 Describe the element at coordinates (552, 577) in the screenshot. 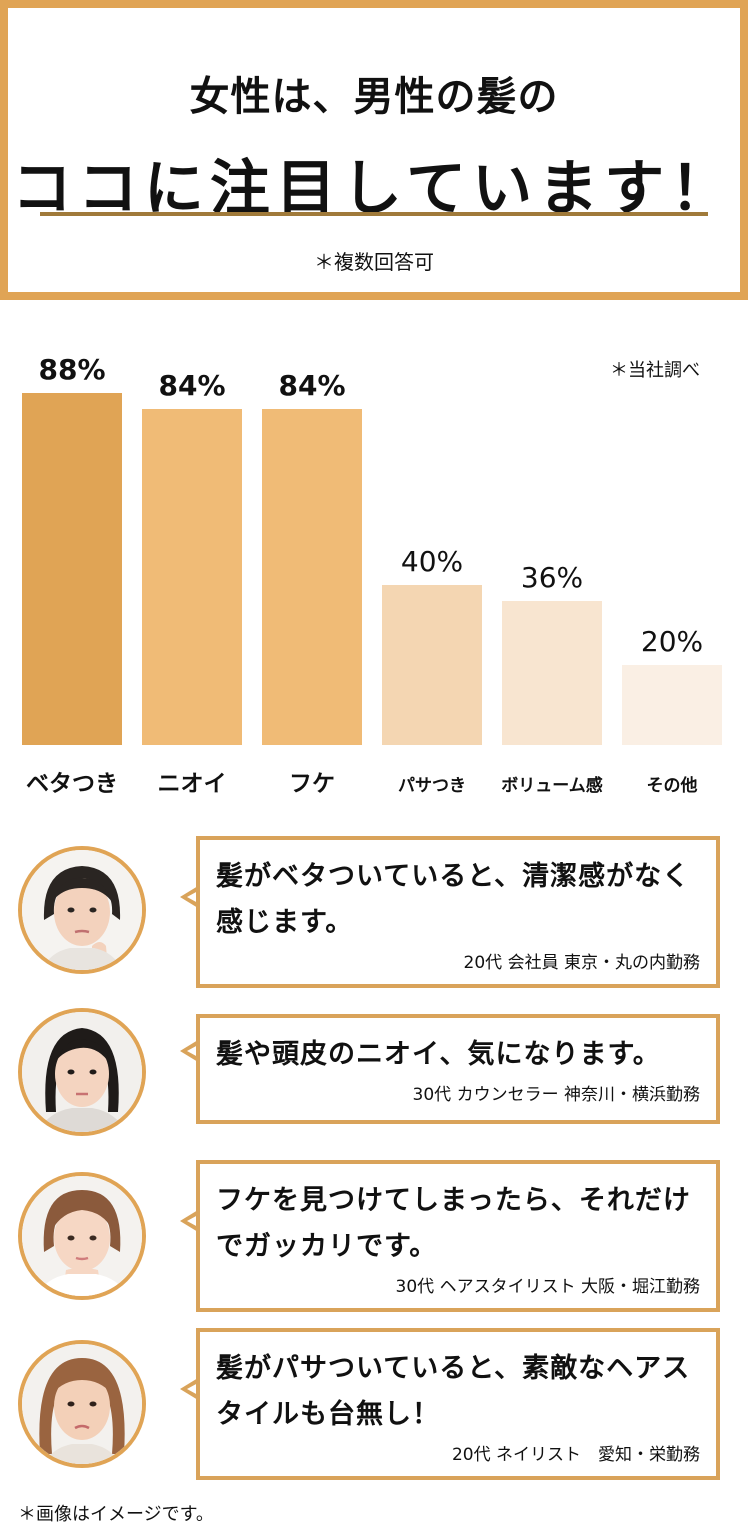

I see `bar-value-label: 36%` at that location.